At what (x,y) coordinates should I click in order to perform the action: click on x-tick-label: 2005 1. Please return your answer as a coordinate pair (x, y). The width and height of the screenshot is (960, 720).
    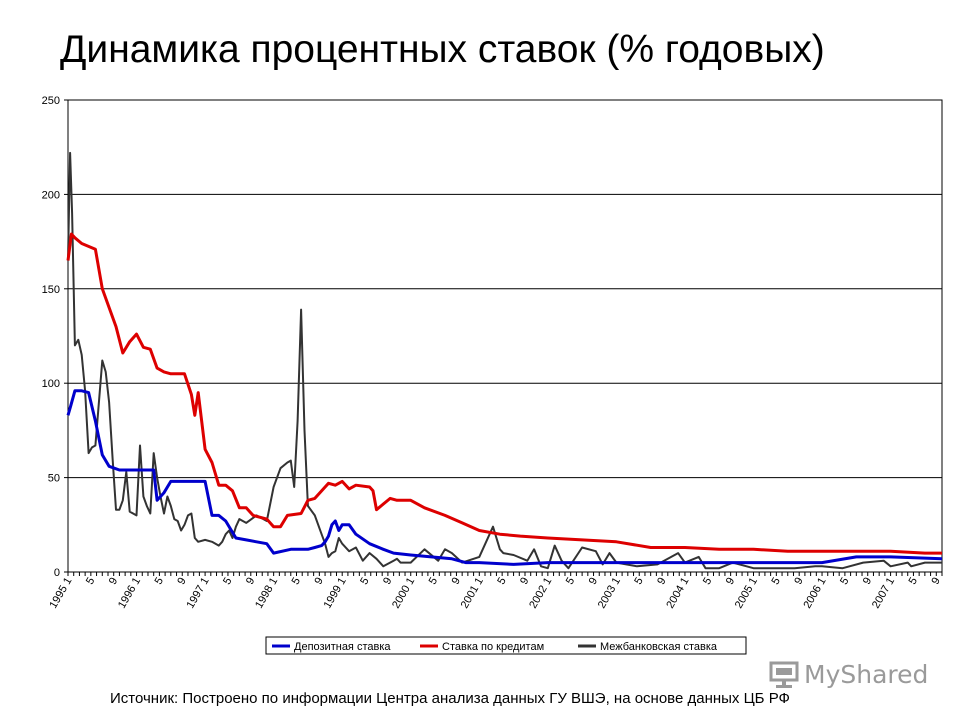
    Looking at the image, I should click on (746, 593).